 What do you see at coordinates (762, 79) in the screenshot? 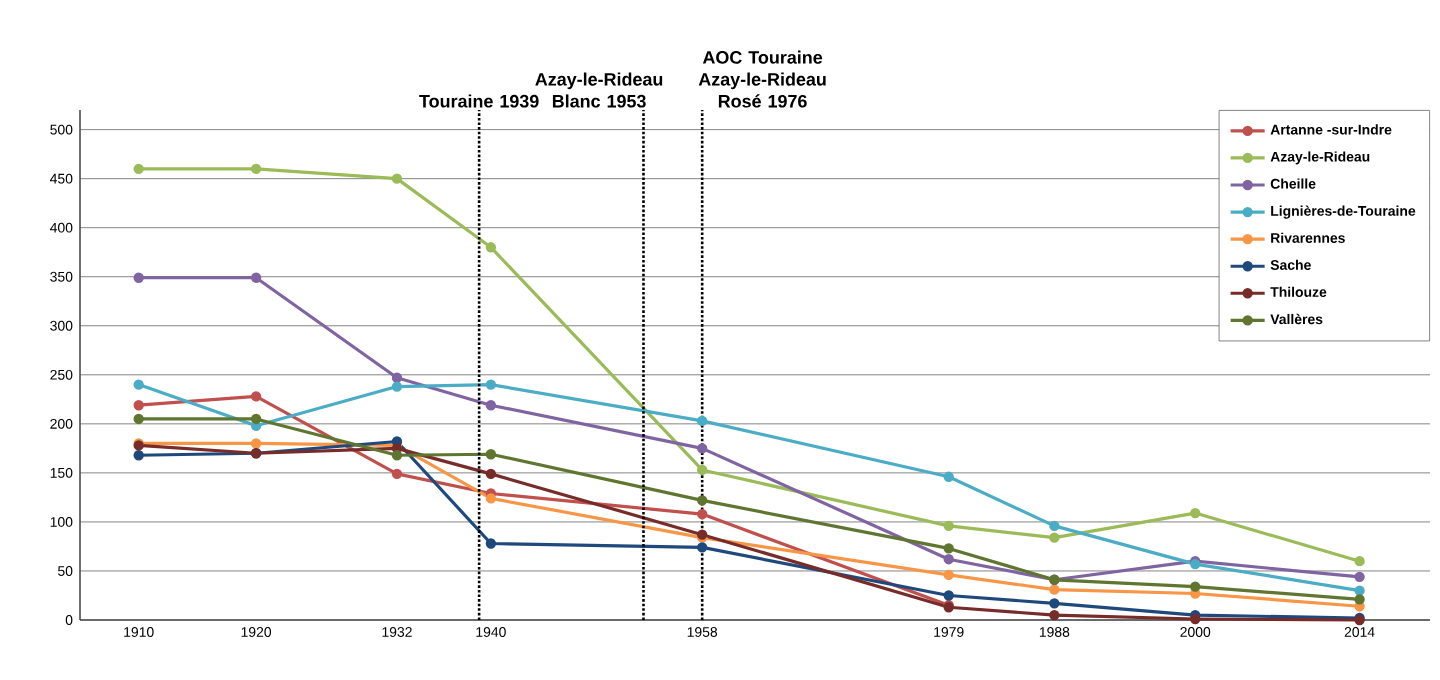
I see `ref-line-label: AOC Touraine Azay-le-Rideau Rosé 1976` at bounding box center [762, 79].